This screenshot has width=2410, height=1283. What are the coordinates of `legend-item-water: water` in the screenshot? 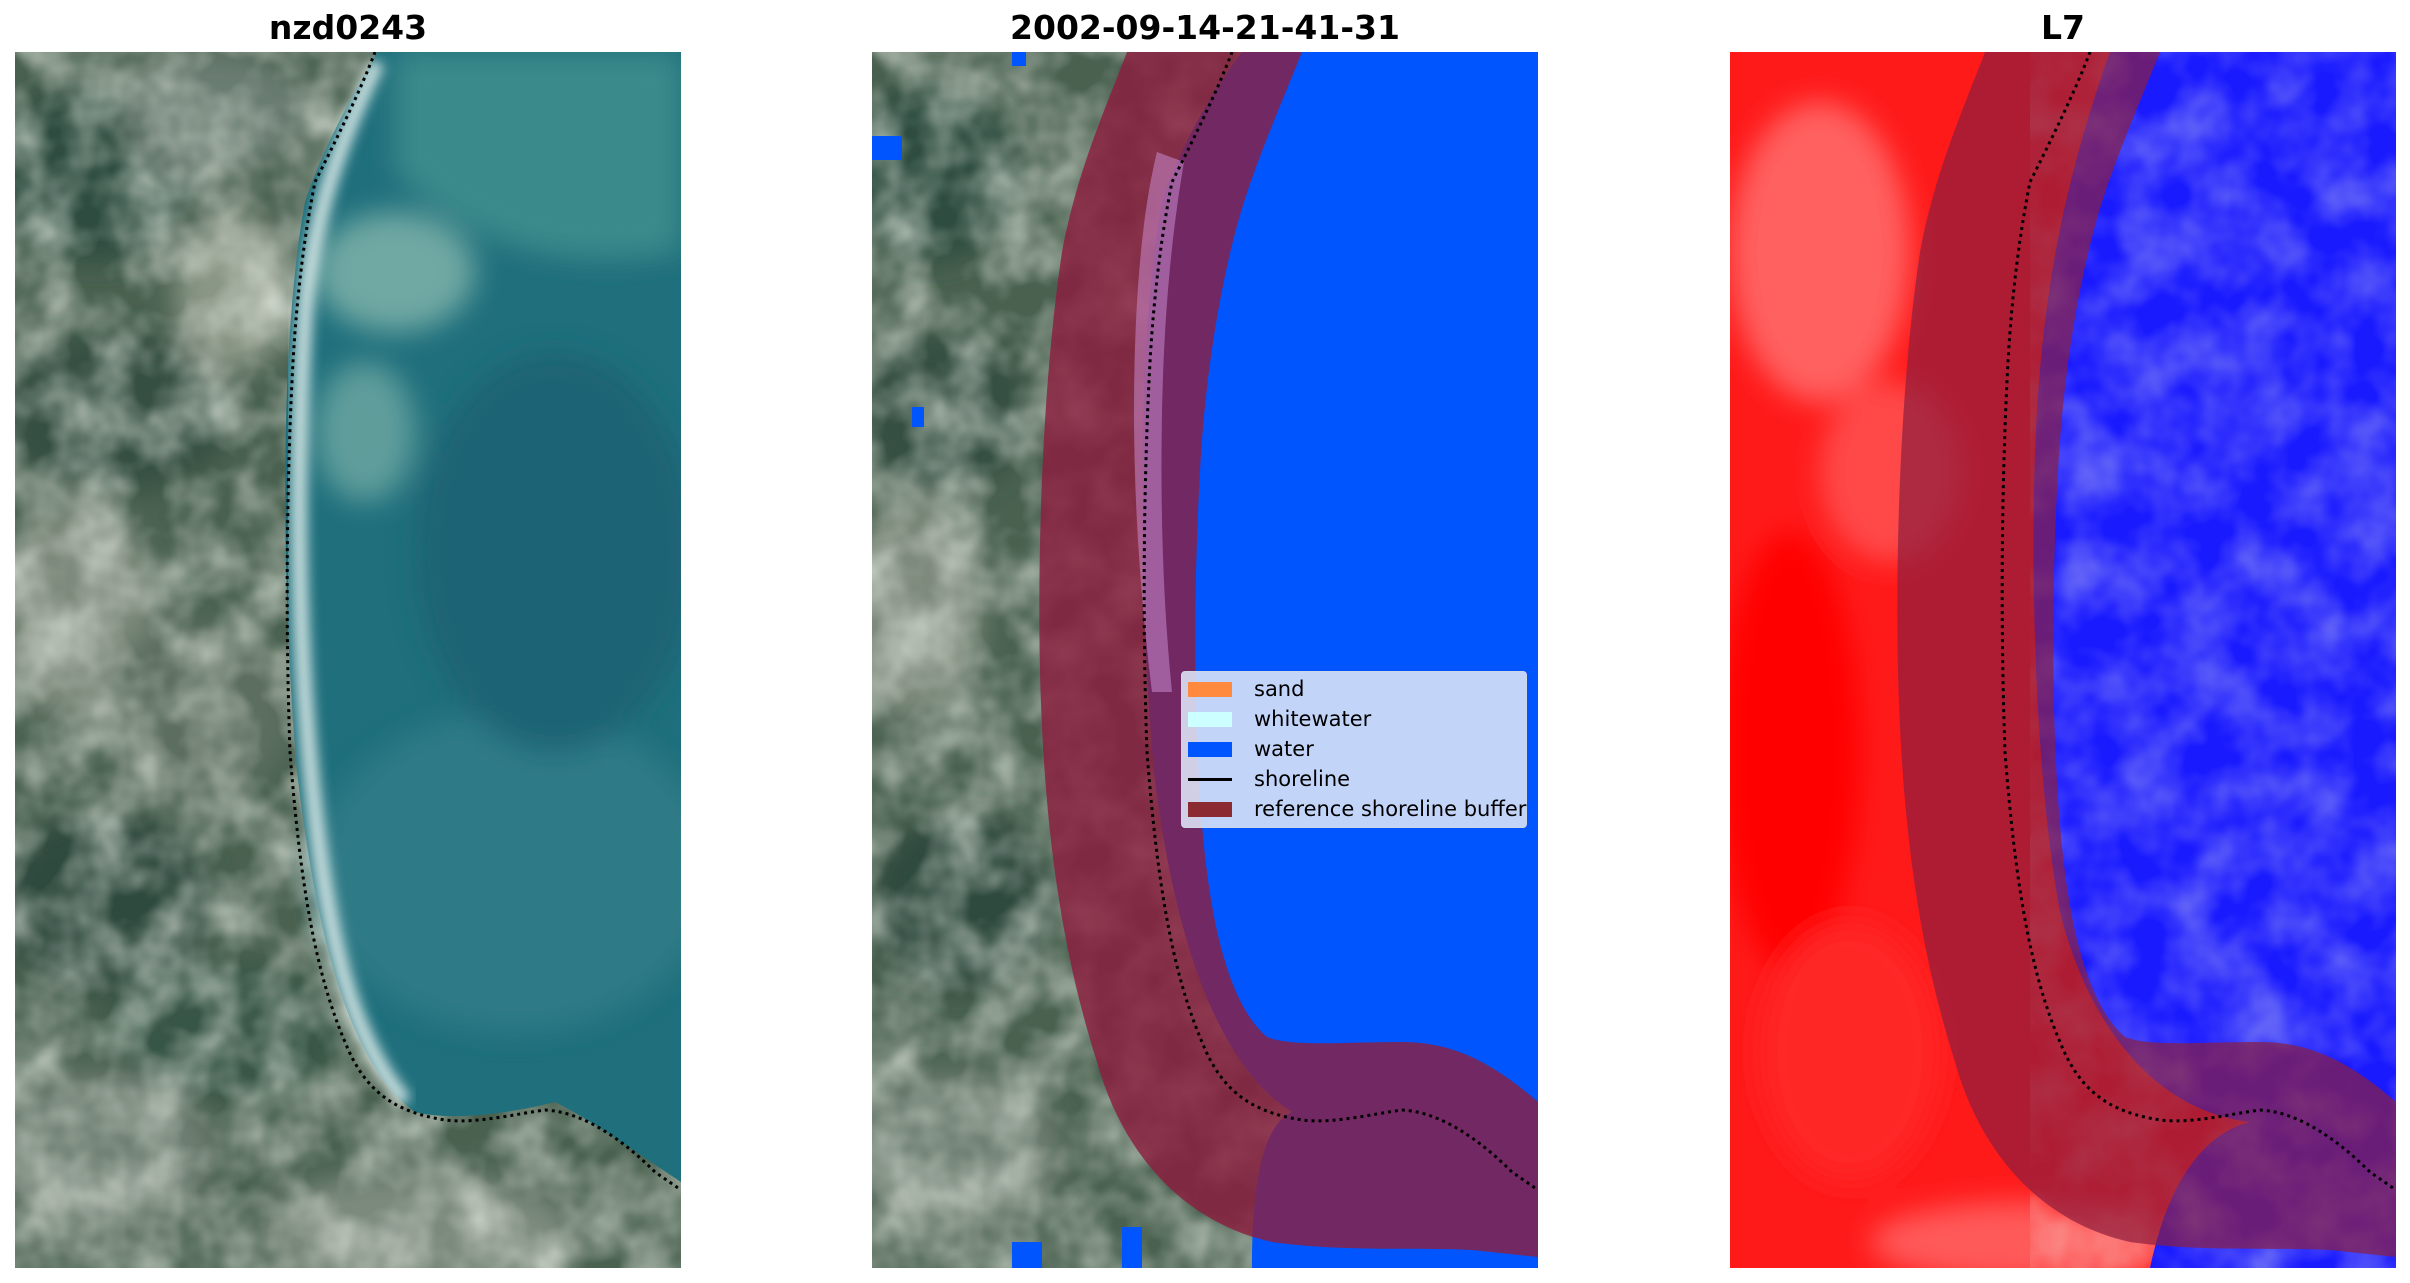 It's located at (1251, 749).